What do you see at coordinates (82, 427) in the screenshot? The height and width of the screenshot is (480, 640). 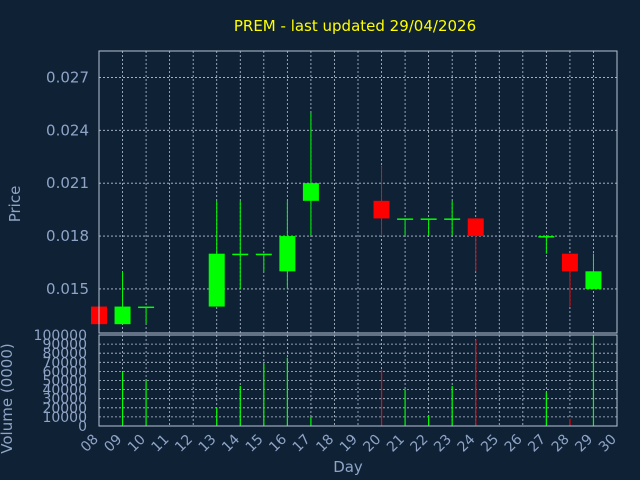 I see `volume-y-tick-label: 0` at bounding box center [82, 427].